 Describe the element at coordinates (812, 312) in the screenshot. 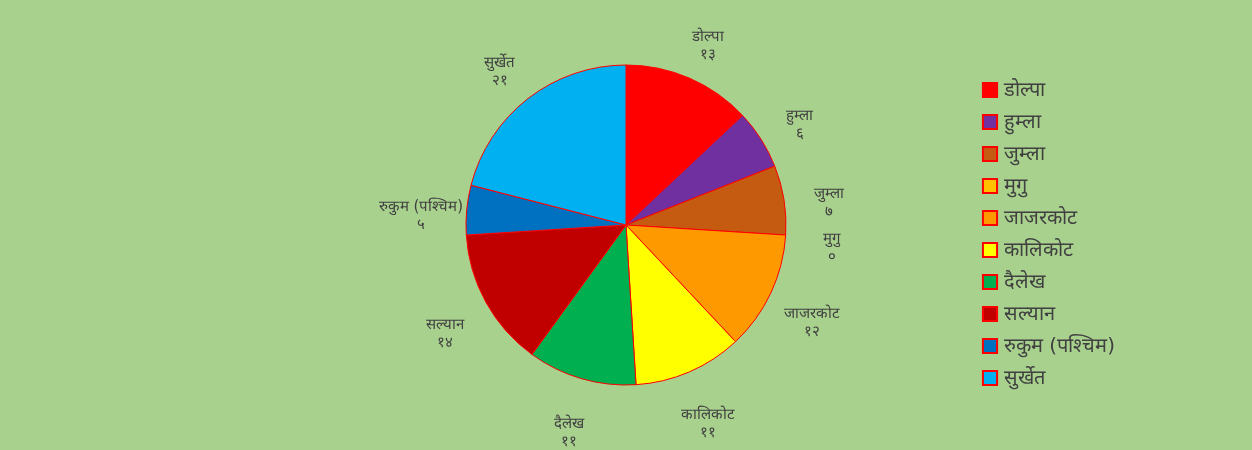

I see `slice-label: जाजरकोट` at that location.